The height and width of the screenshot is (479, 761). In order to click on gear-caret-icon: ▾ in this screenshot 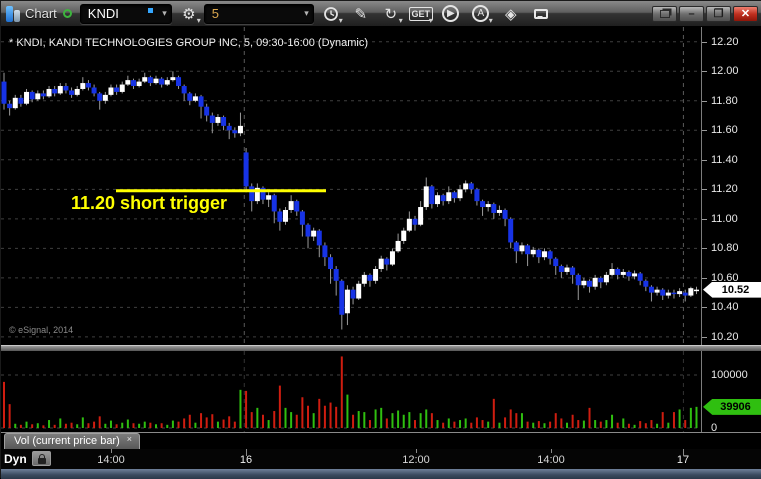, I will do `click(198, 20)`.